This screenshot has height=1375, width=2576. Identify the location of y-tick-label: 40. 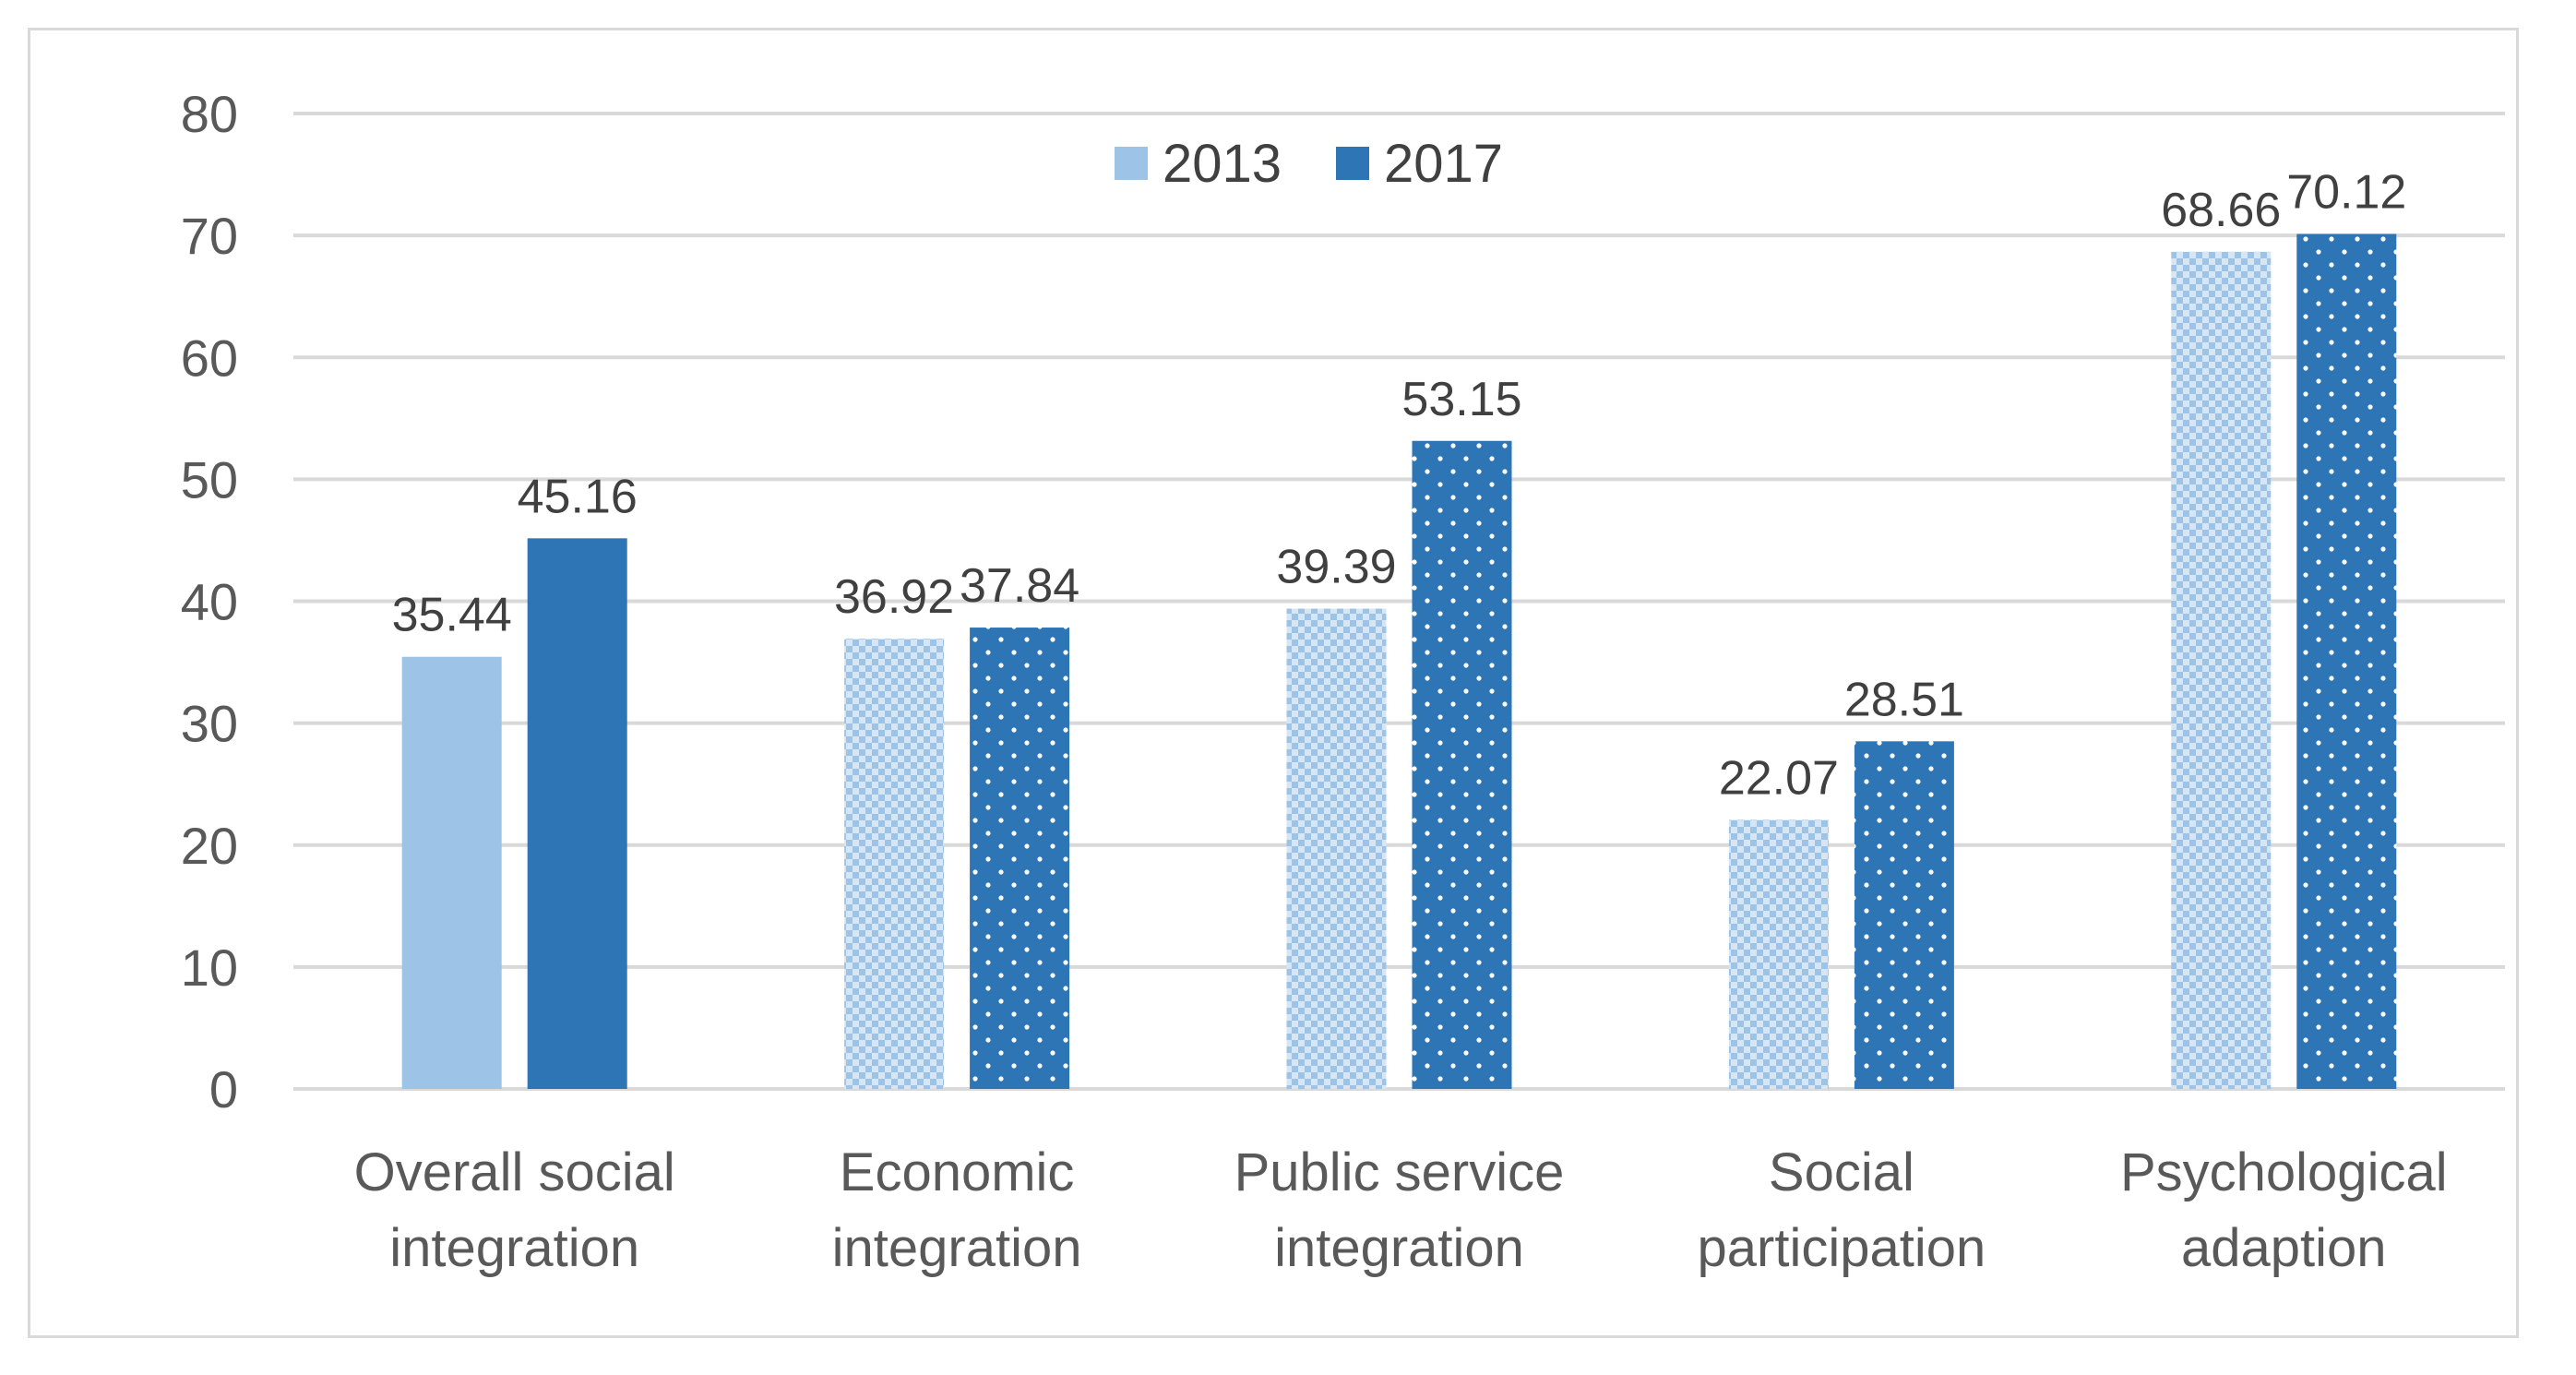
(209, 602).